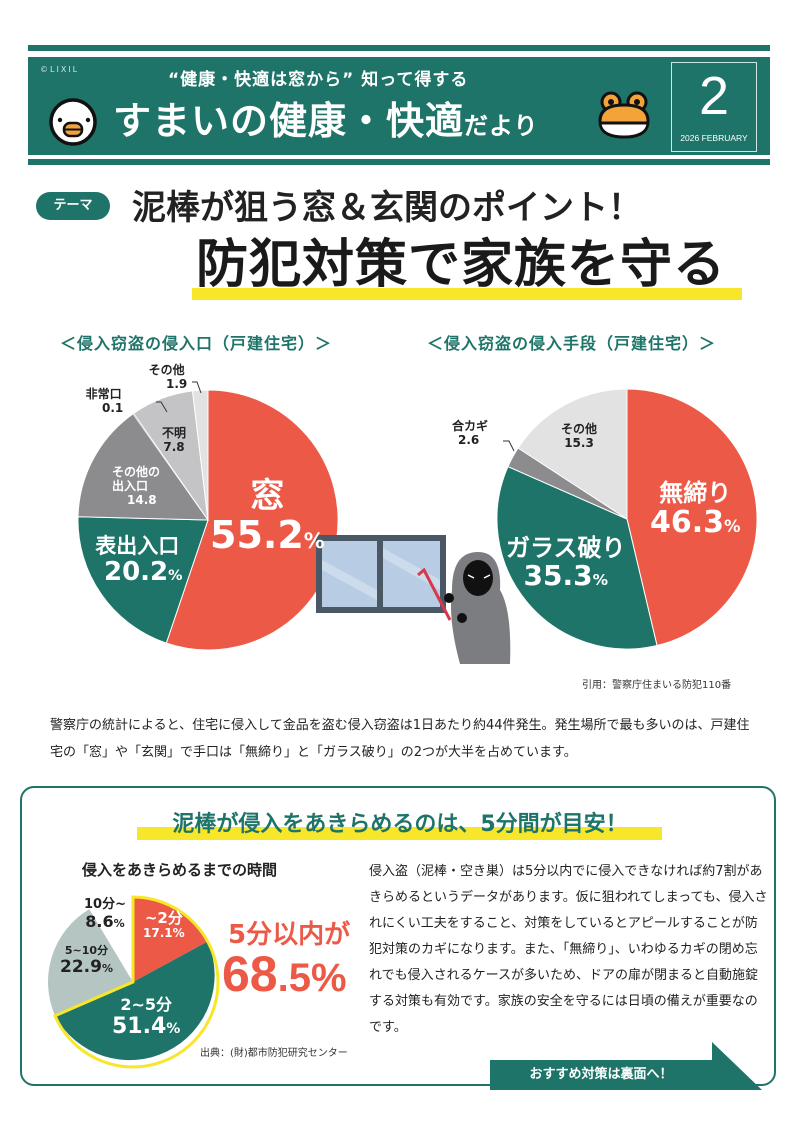 The width and height of the screenshot is (800, 1132). I want to click on label-method-other: その他 15.3, so click(579, 436).